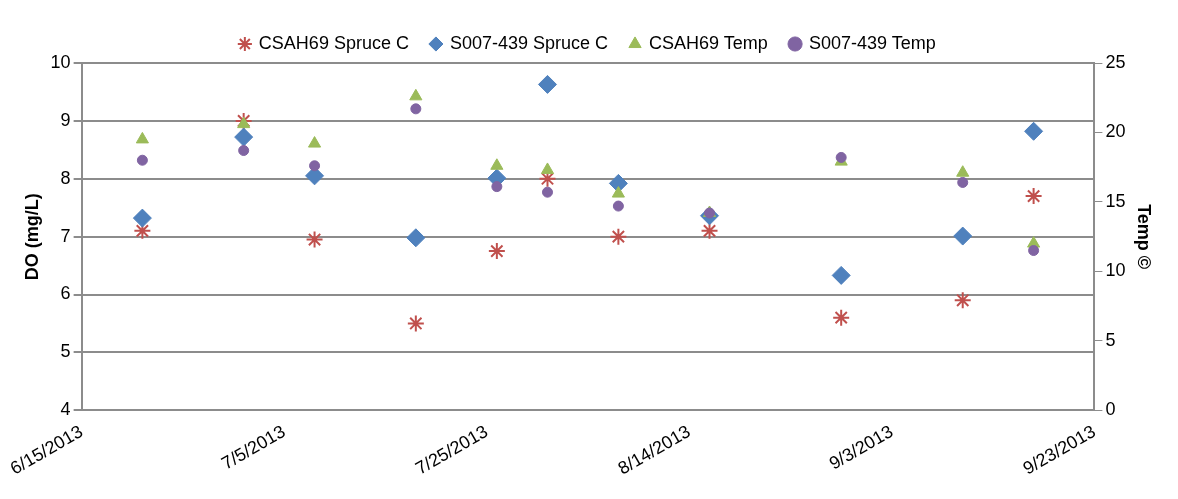 The image size is (1178, 499). I want to click on y-axis-title: DO (mg/L), so click(31, 237).